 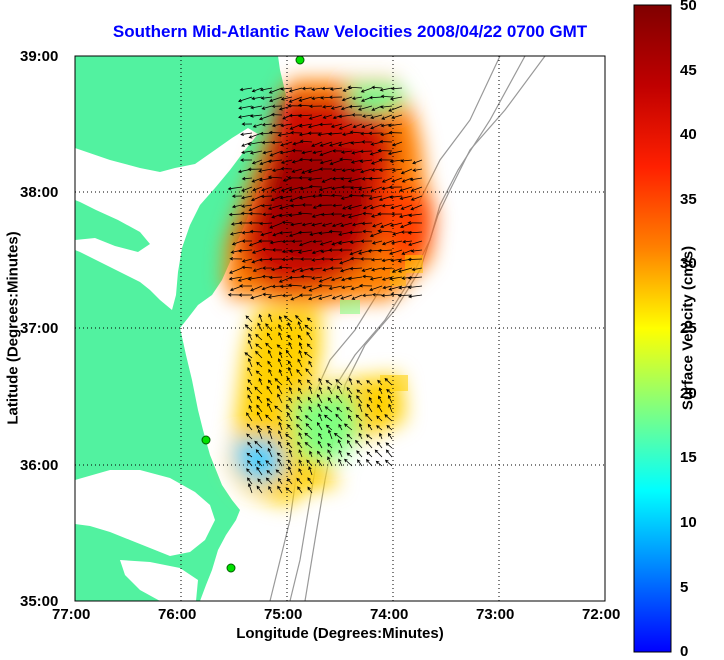 I want to click on x-tick-label: 72:00, so click(x=601, y=614).